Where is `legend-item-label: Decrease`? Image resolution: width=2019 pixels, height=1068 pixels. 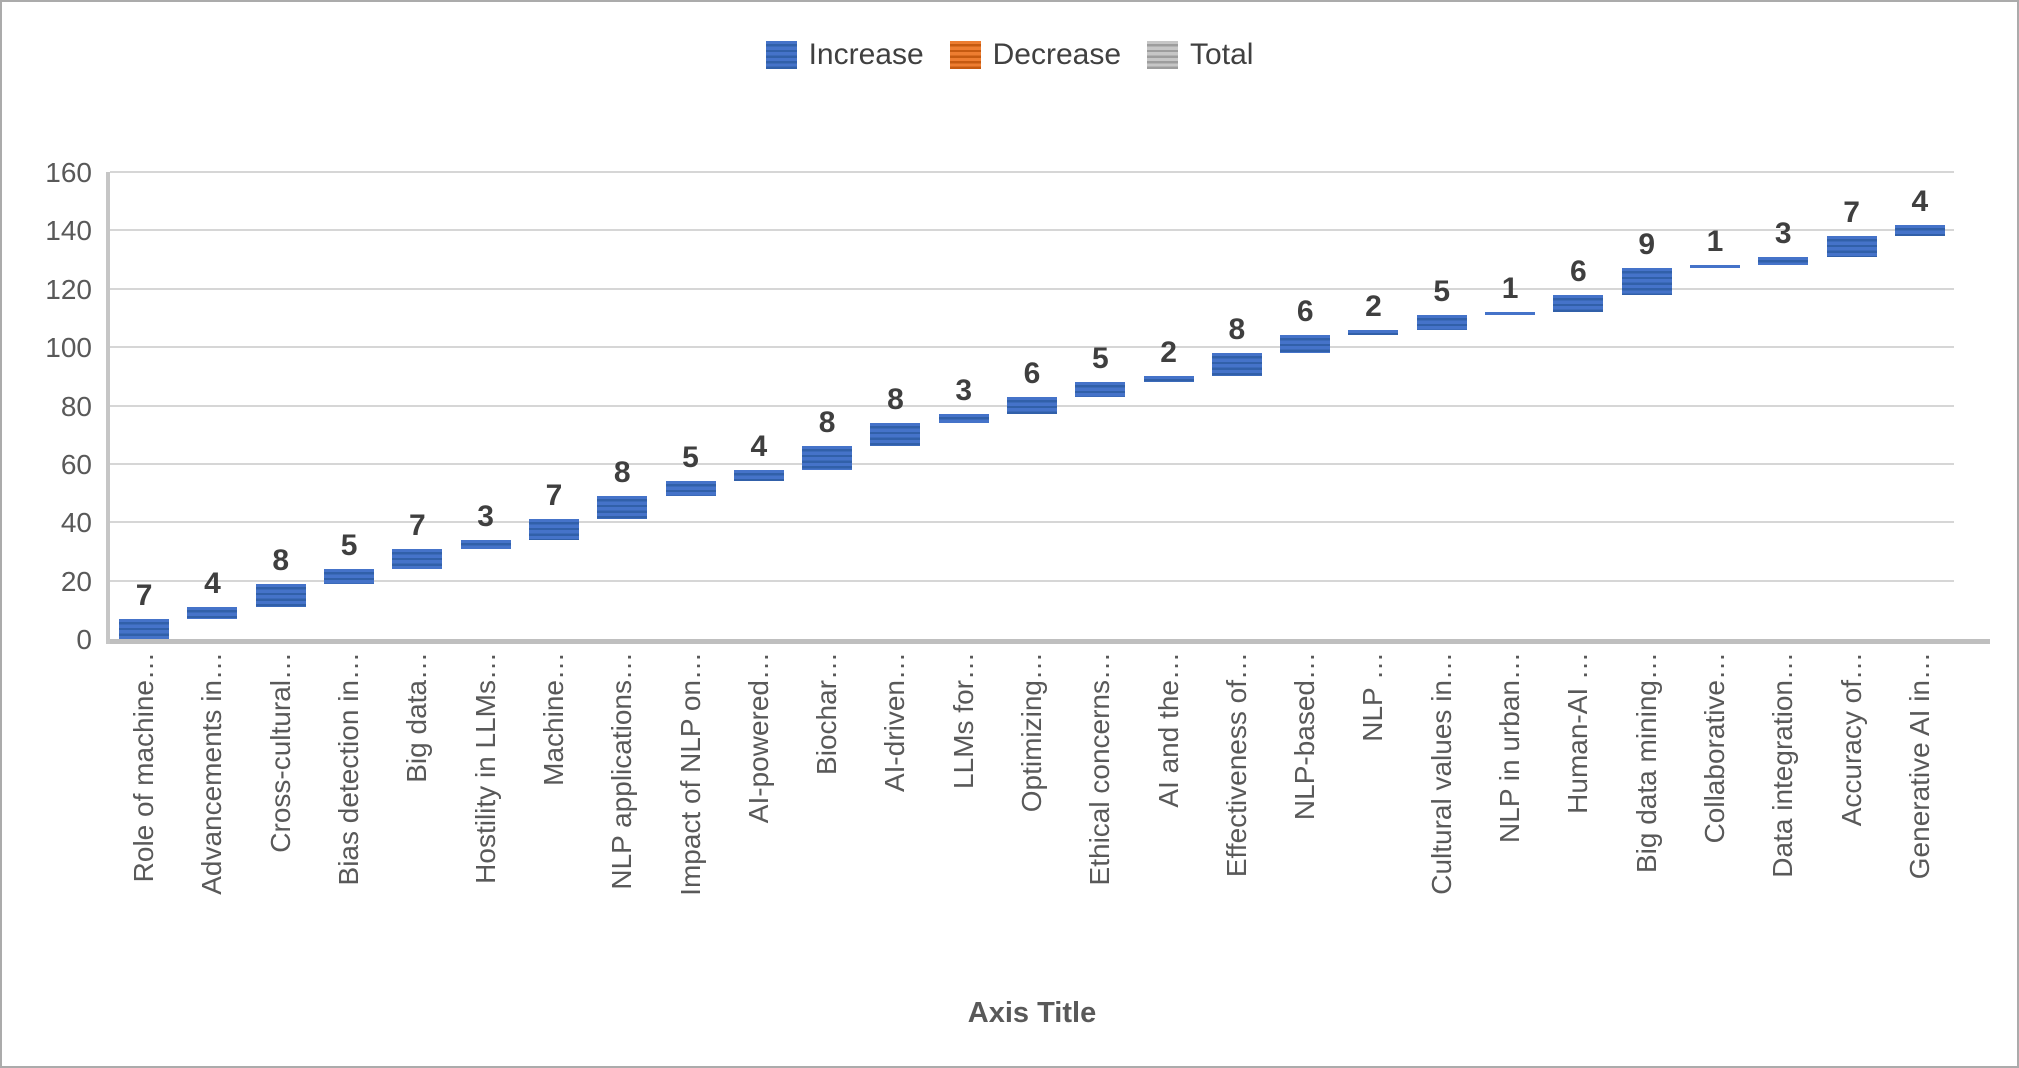
legend-item-label: Decrease is located at coordinates (1057, 54).